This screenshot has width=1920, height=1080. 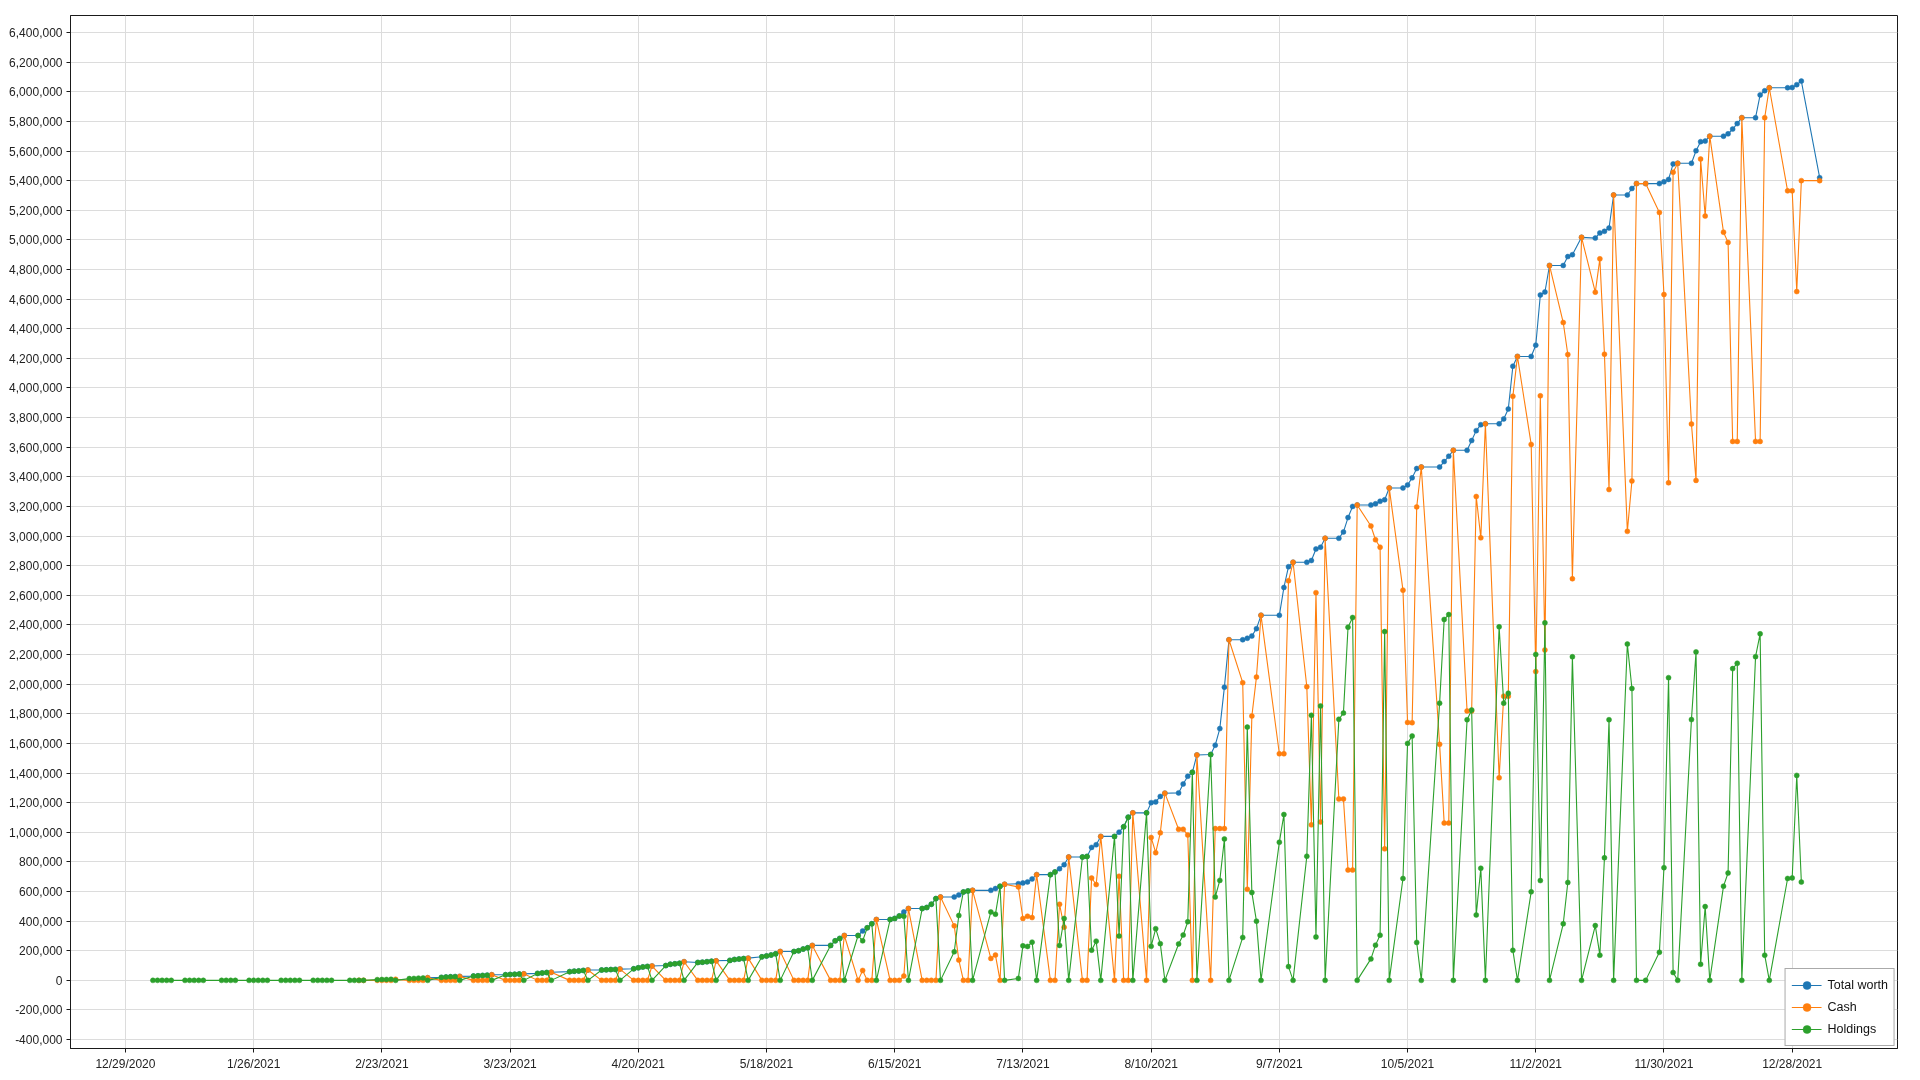 What do you see at coordinates (36, 299) in the screenshot?
I see `y-tick-label: 4,600,000` at bounding box center [36, 299].